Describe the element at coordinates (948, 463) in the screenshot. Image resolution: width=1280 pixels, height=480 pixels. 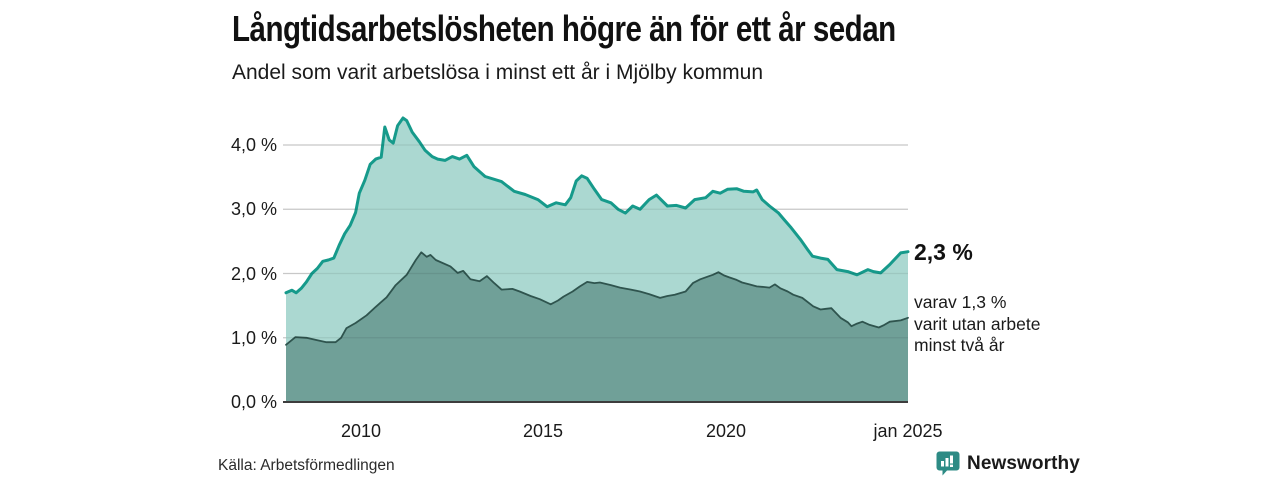
I see `newsworthy-badge-icon` at that location.